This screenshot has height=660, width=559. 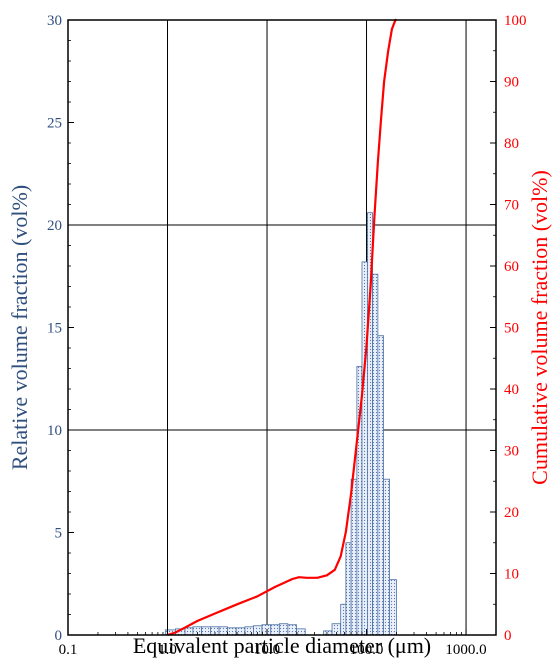 What do you see at coordinates (539, 327) in the screenshot?
I see `right-y-axis-label: Cumulative volume fraction (vol%)` at bounding box center [539, 327].